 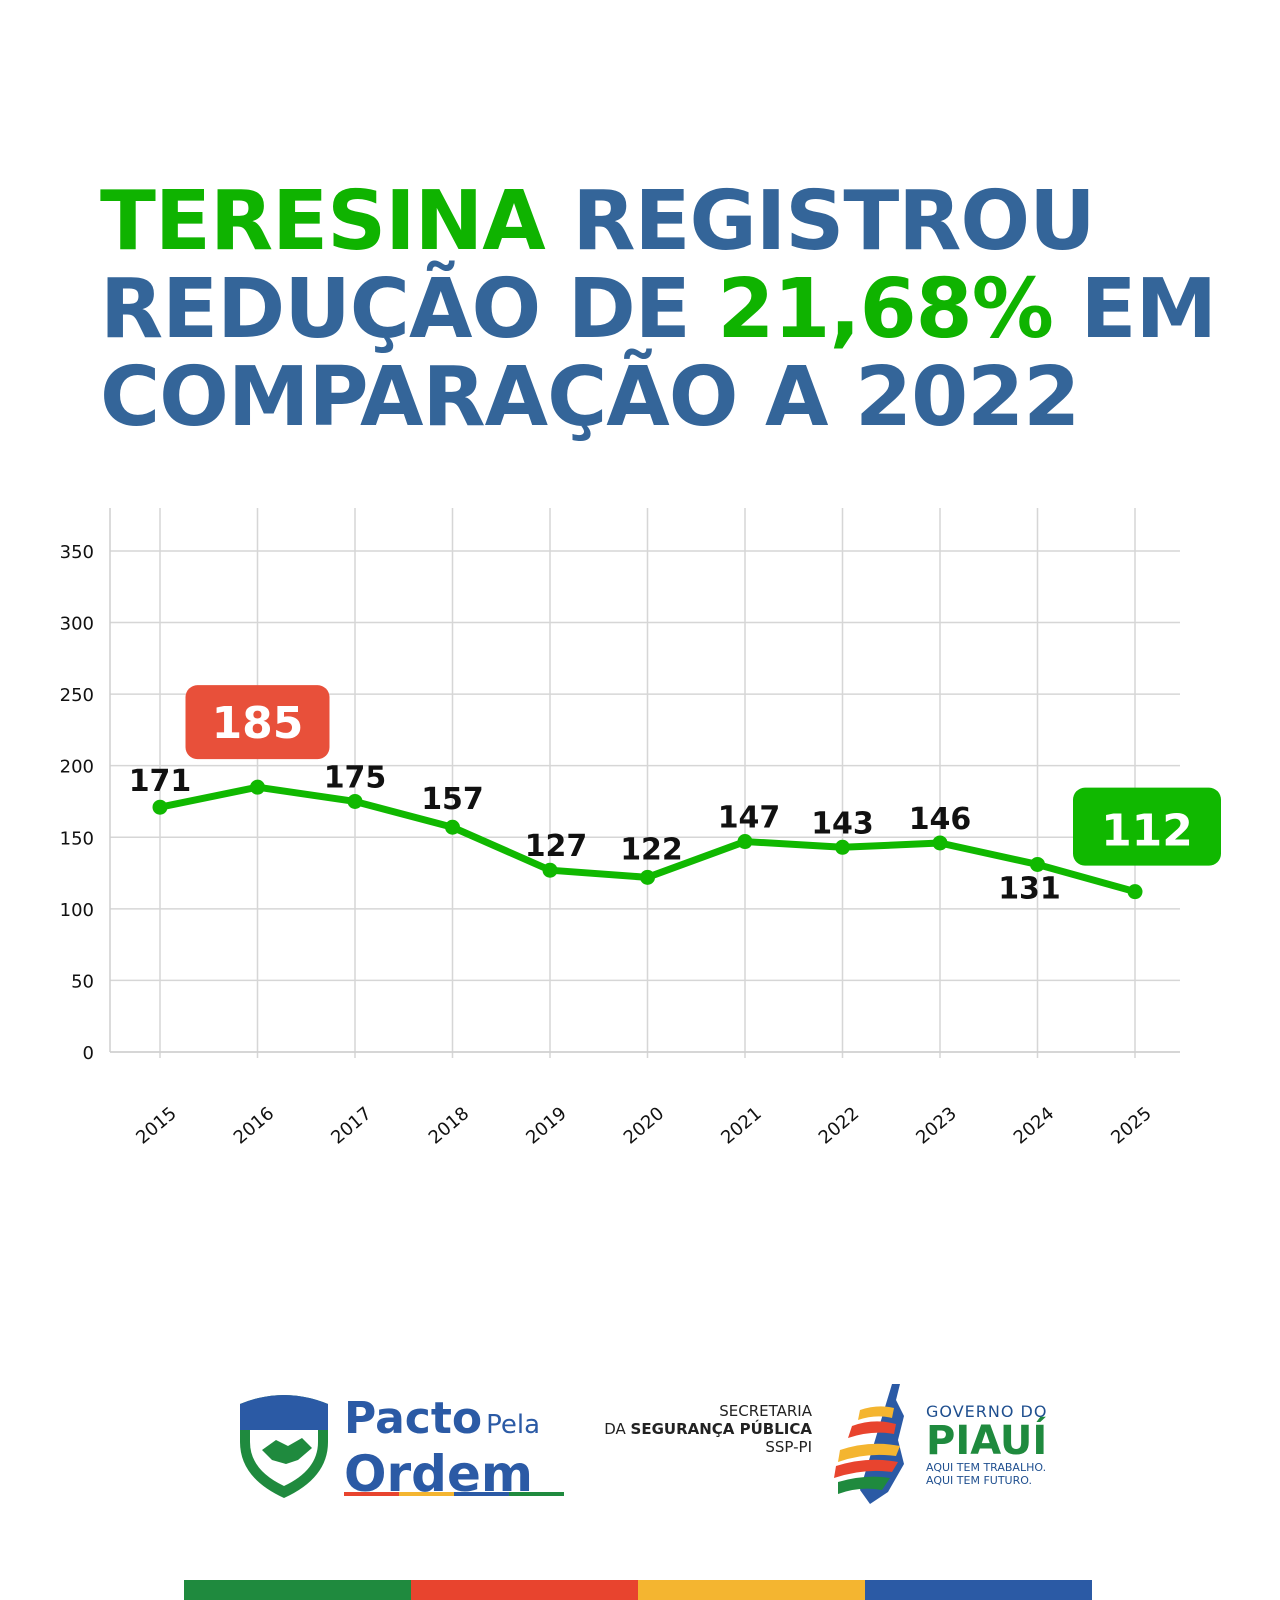 What do you see at coordinates (77, 552) in the screenshot?
I see `y-tick-label-350: 350` at bounding box center [77, 552].